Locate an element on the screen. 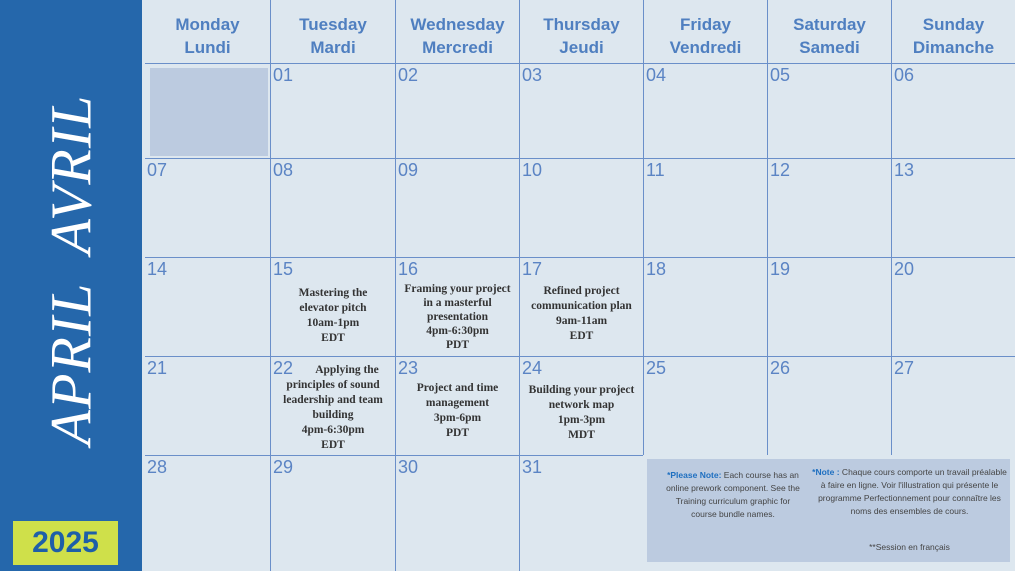 The height and width of the screenshot is (571, 1015). date-number: 08 is located at coordinates (283, 170).